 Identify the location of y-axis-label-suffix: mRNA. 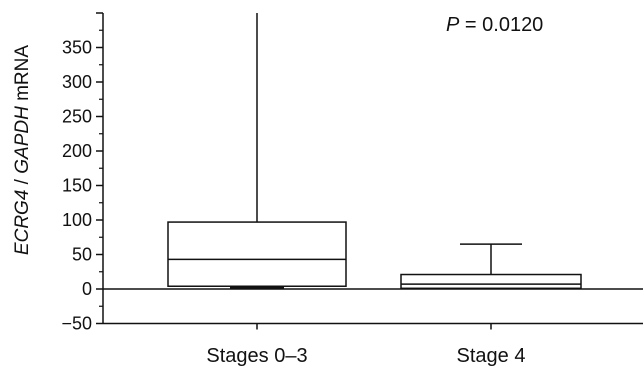
(22, 76).